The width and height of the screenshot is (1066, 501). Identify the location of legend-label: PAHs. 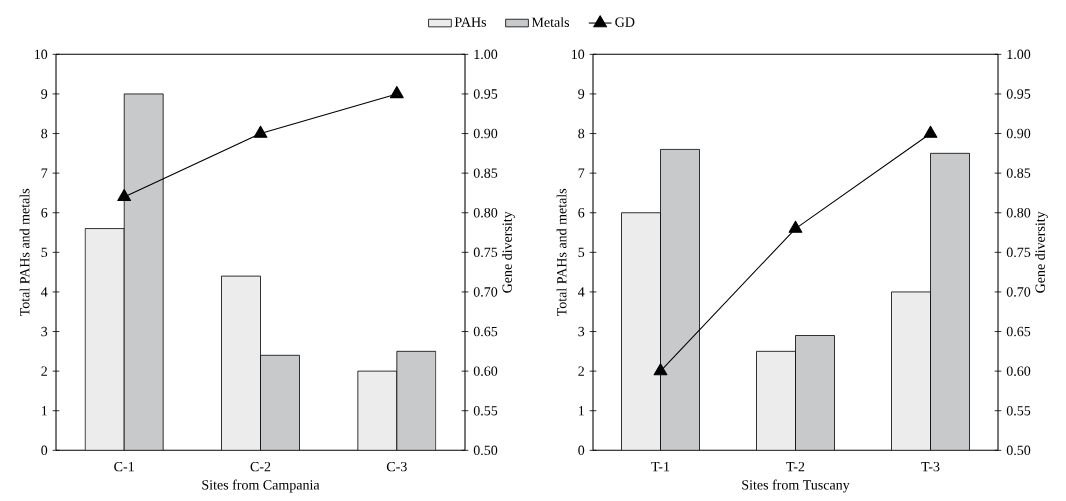
(470, 22).